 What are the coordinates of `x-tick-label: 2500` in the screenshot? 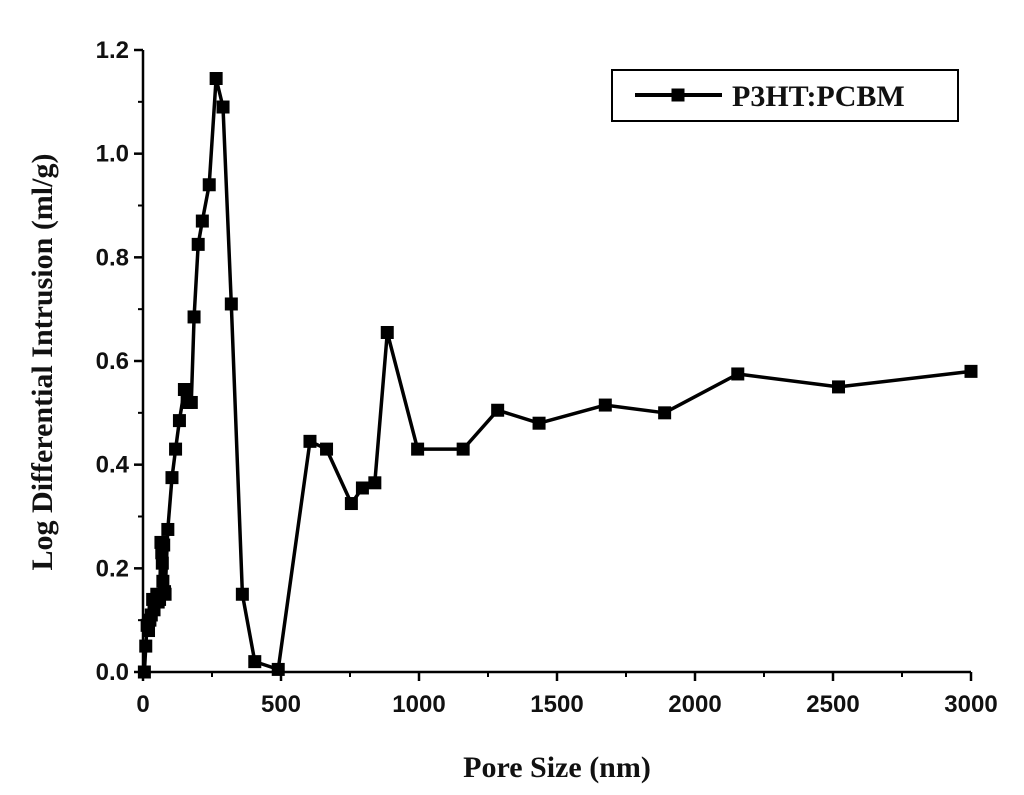 It's located at (832, 704).